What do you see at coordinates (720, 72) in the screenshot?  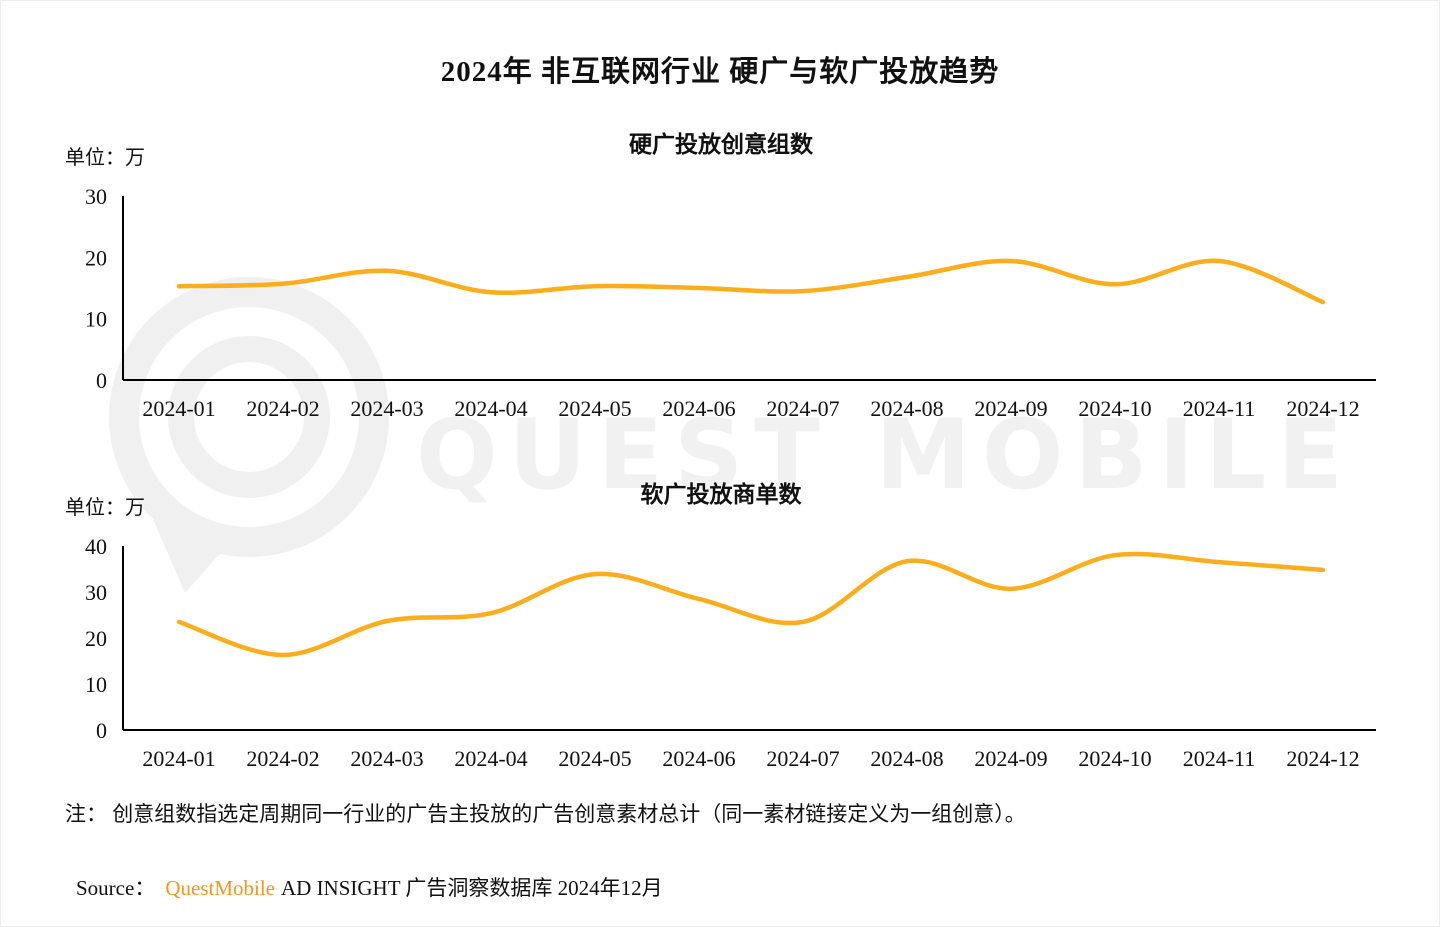 I see `page-title: 2024年 非互联网行业 硬广与软广投放趋势` at bounding box center [720, 72].